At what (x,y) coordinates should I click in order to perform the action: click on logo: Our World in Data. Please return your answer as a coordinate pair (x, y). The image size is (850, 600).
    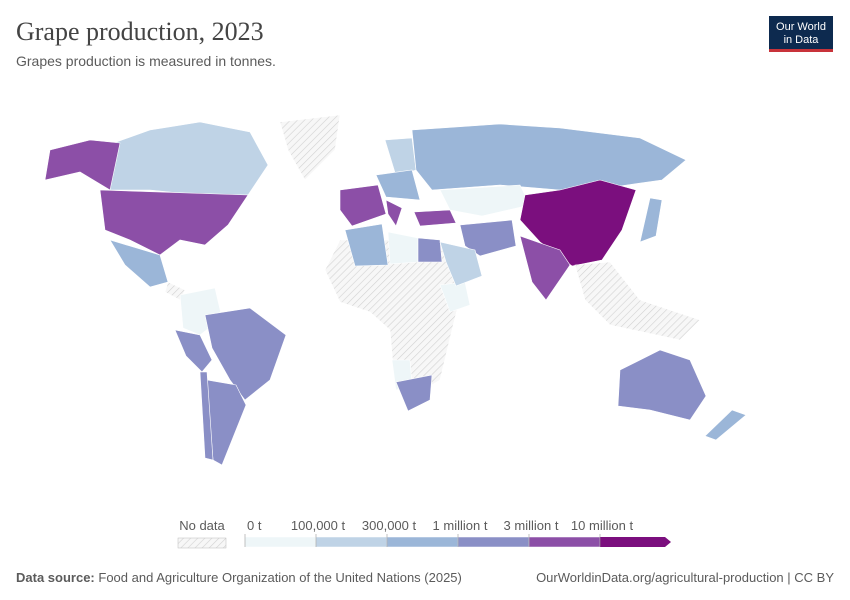
    Looking at the image, I should click on (801, 34).